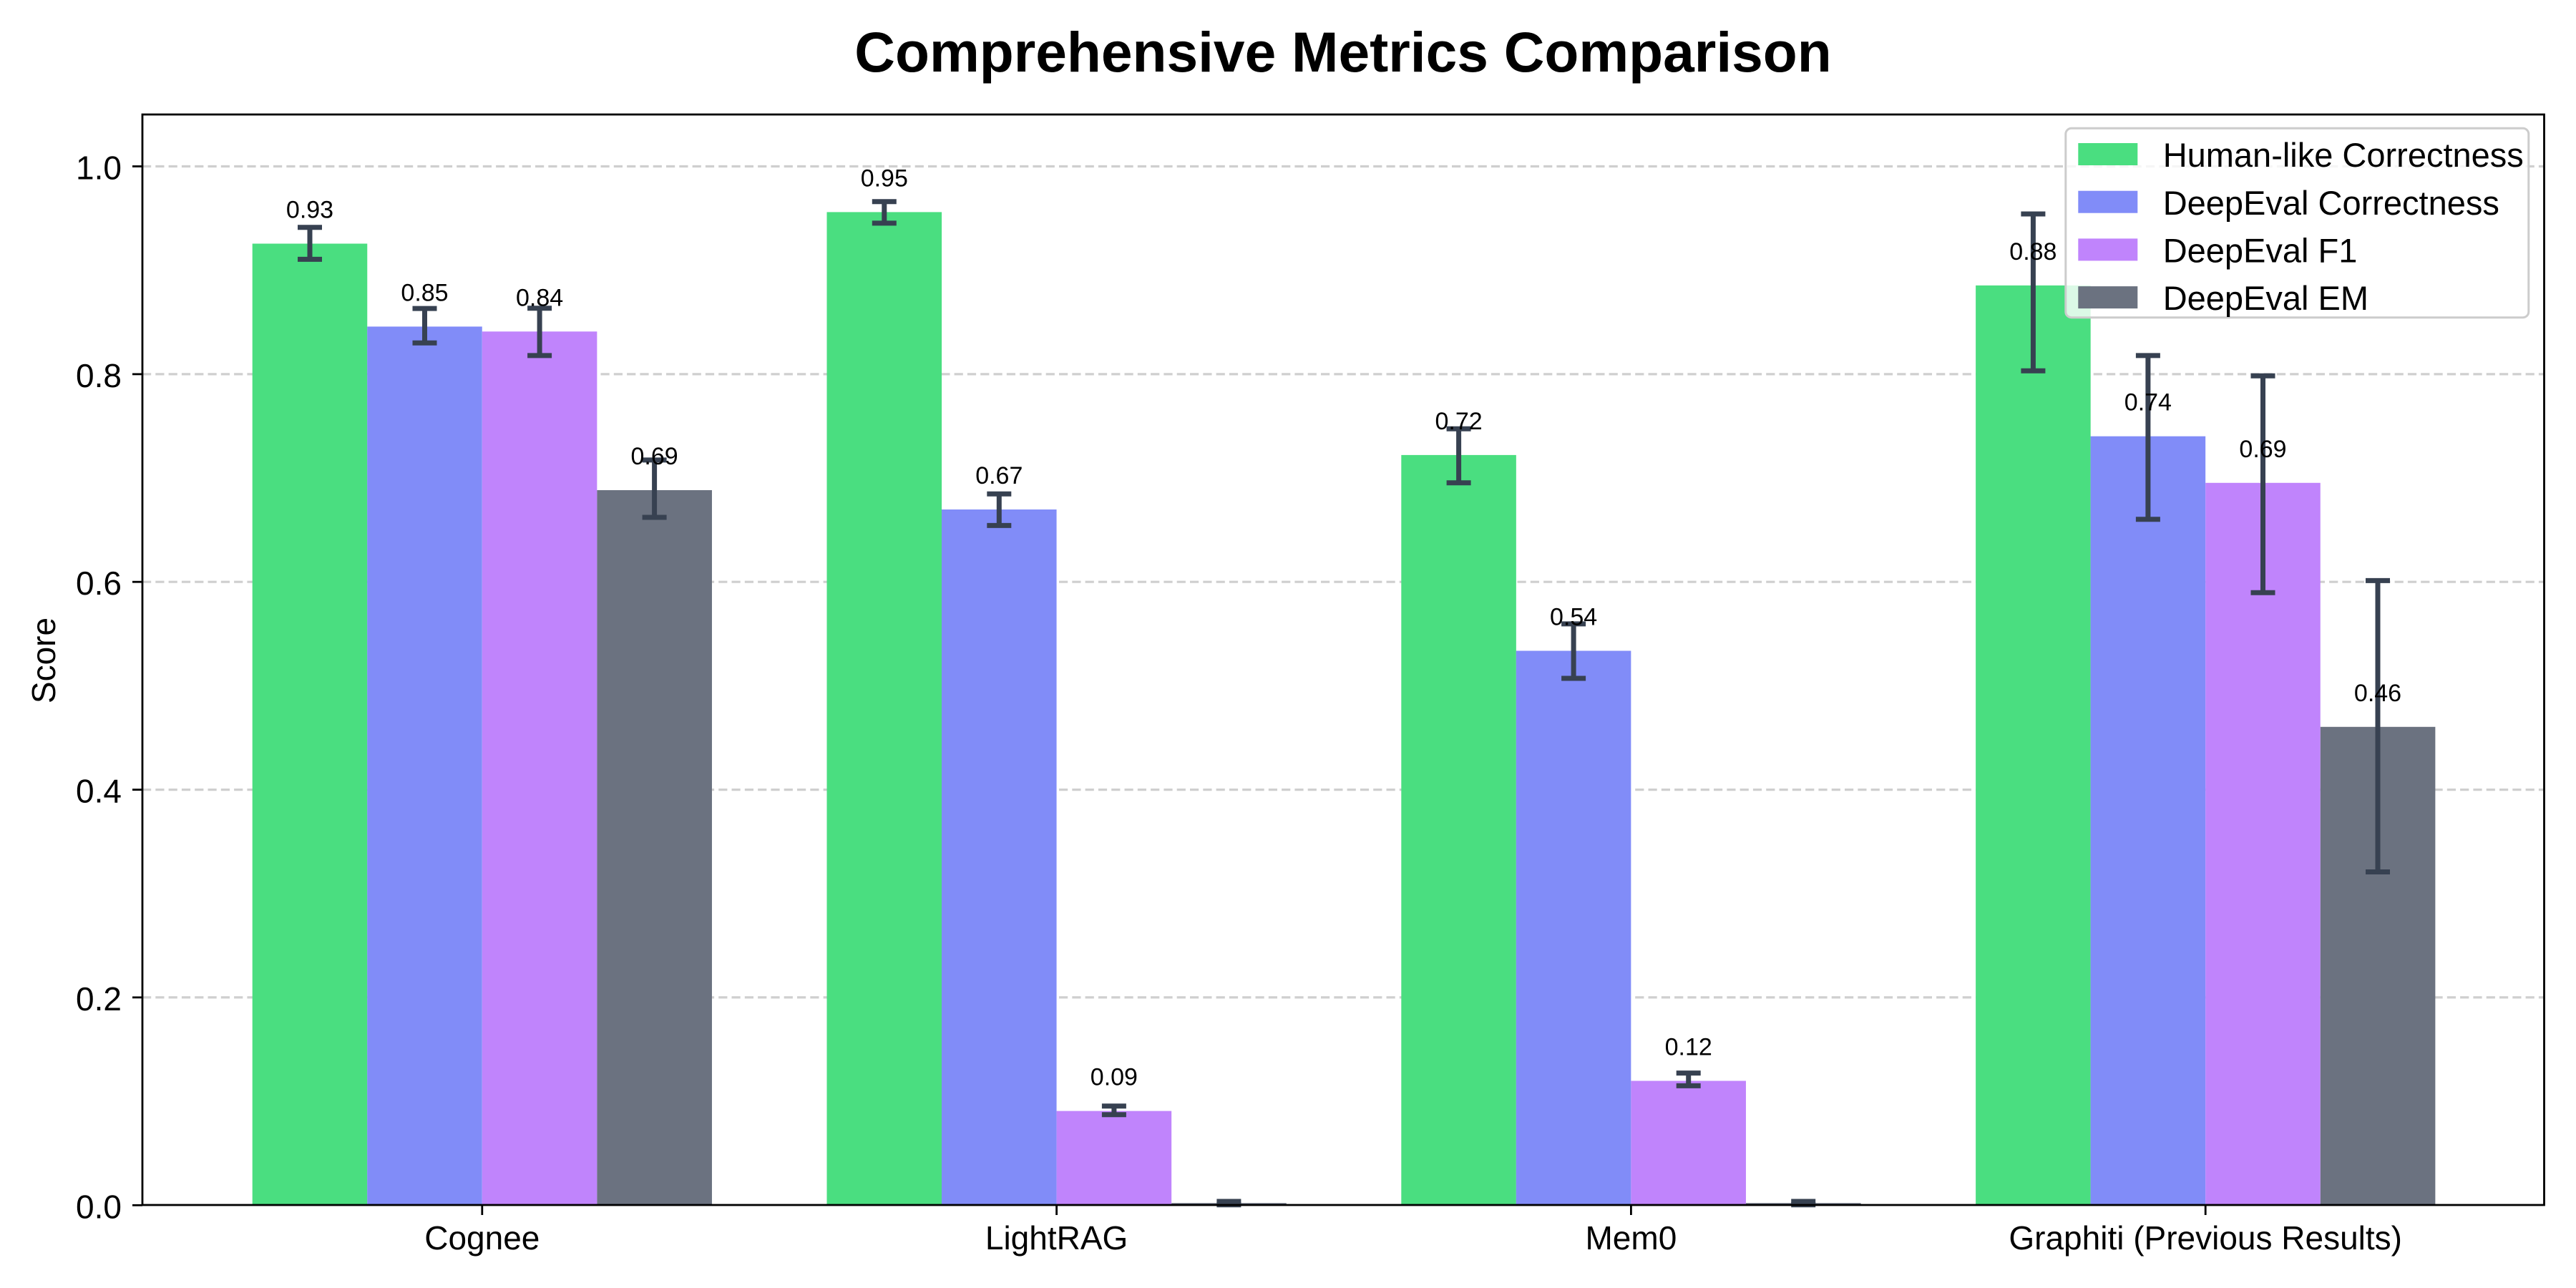  What do you see at coordinates (2377, 693) in the screenshot?
I see `svg-text: 0.46` at bounding box center [2377, 693].